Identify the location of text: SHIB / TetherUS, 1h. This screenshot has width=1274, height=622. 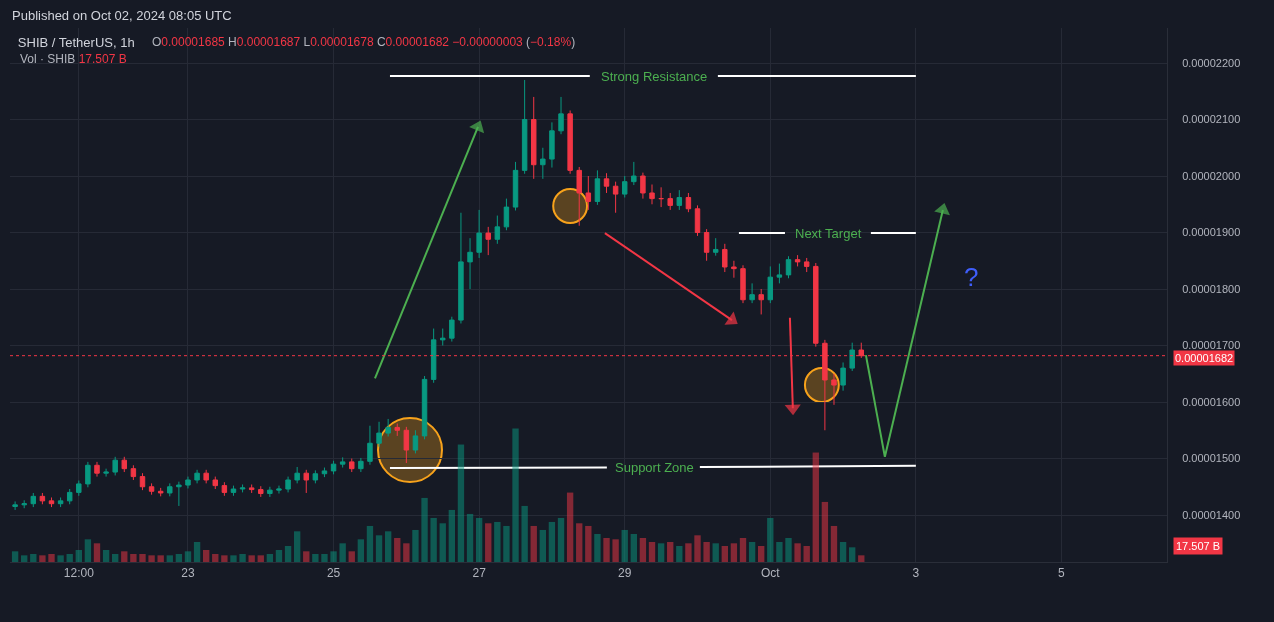
(76, 42).